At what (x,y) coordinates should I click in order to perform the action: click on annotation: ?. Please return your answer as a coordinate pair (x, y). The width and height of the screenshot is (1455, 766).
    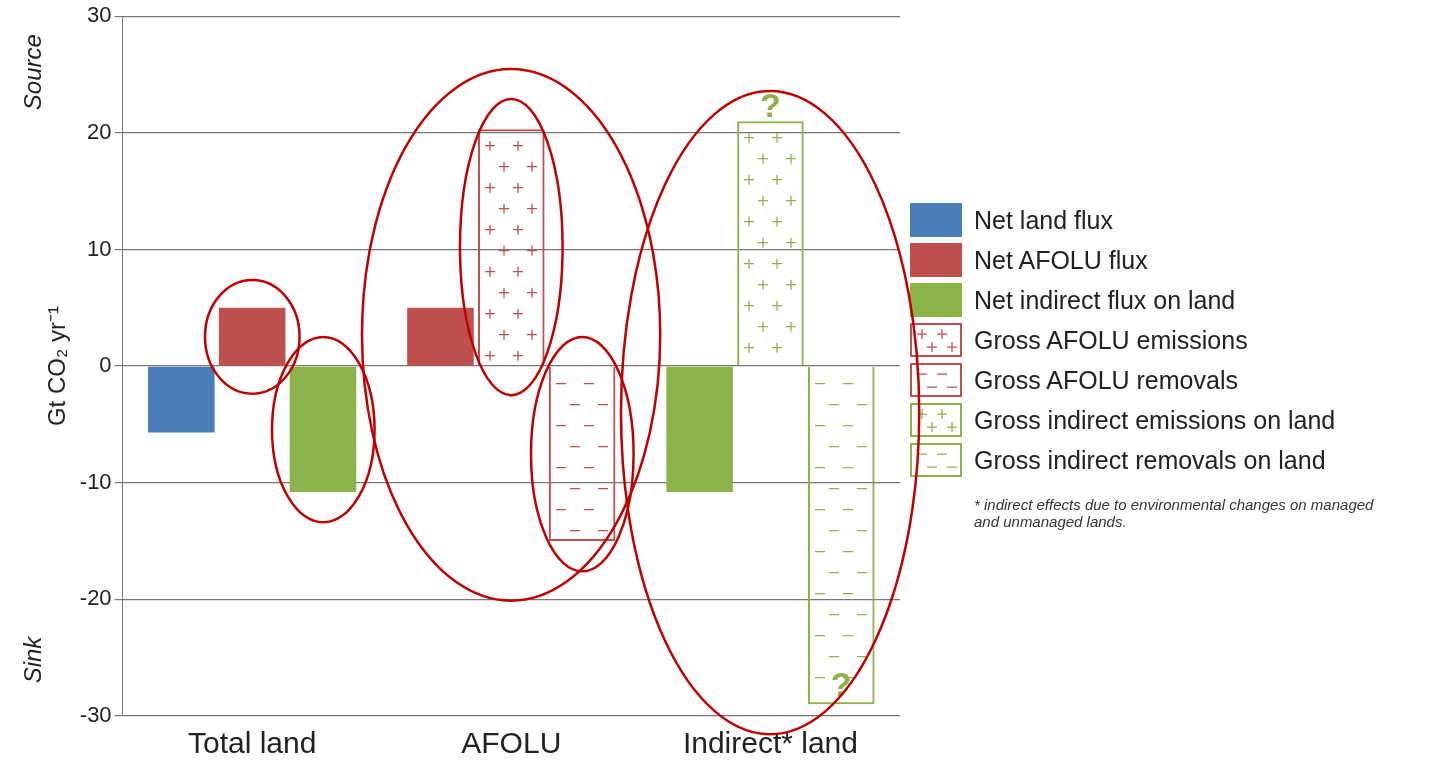
    Looking at the image, I should click on (770, 104).